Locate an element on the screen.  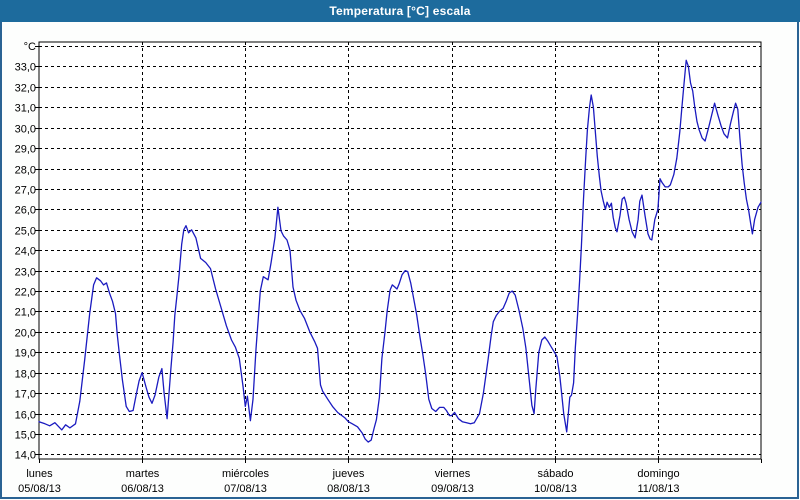
y-tick-label: 19,0 is located at coordinates (25, 354).